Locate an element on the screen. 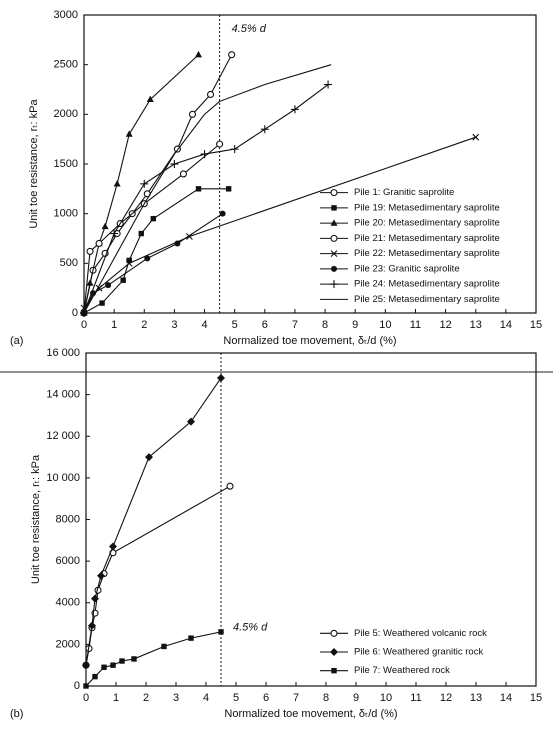  y-tick-label: 2500 is located at coordinates (66, 65).